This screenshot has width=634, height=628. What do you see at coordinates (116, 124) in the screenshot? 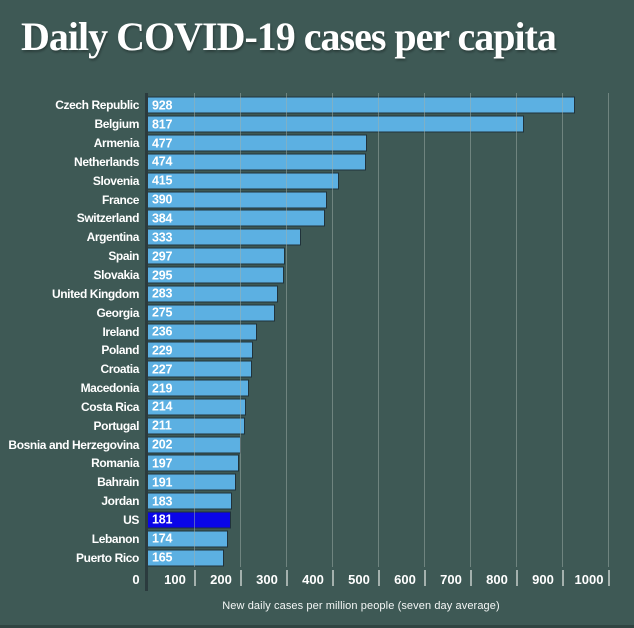
I see `country-label: Belgium` at bounding box center [116, 124].